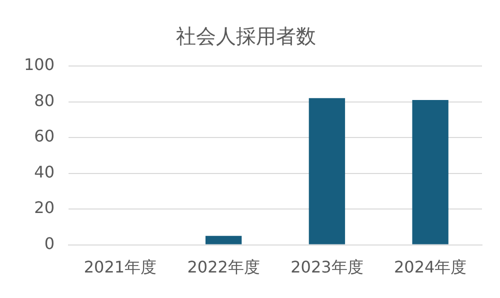 Image resolution: width=500 pixels, height=298 pixels. What do you see at coordinates (44, 100) in the screenshot?
I see `y-tick-label: 80` at bounding box center [44, 100].